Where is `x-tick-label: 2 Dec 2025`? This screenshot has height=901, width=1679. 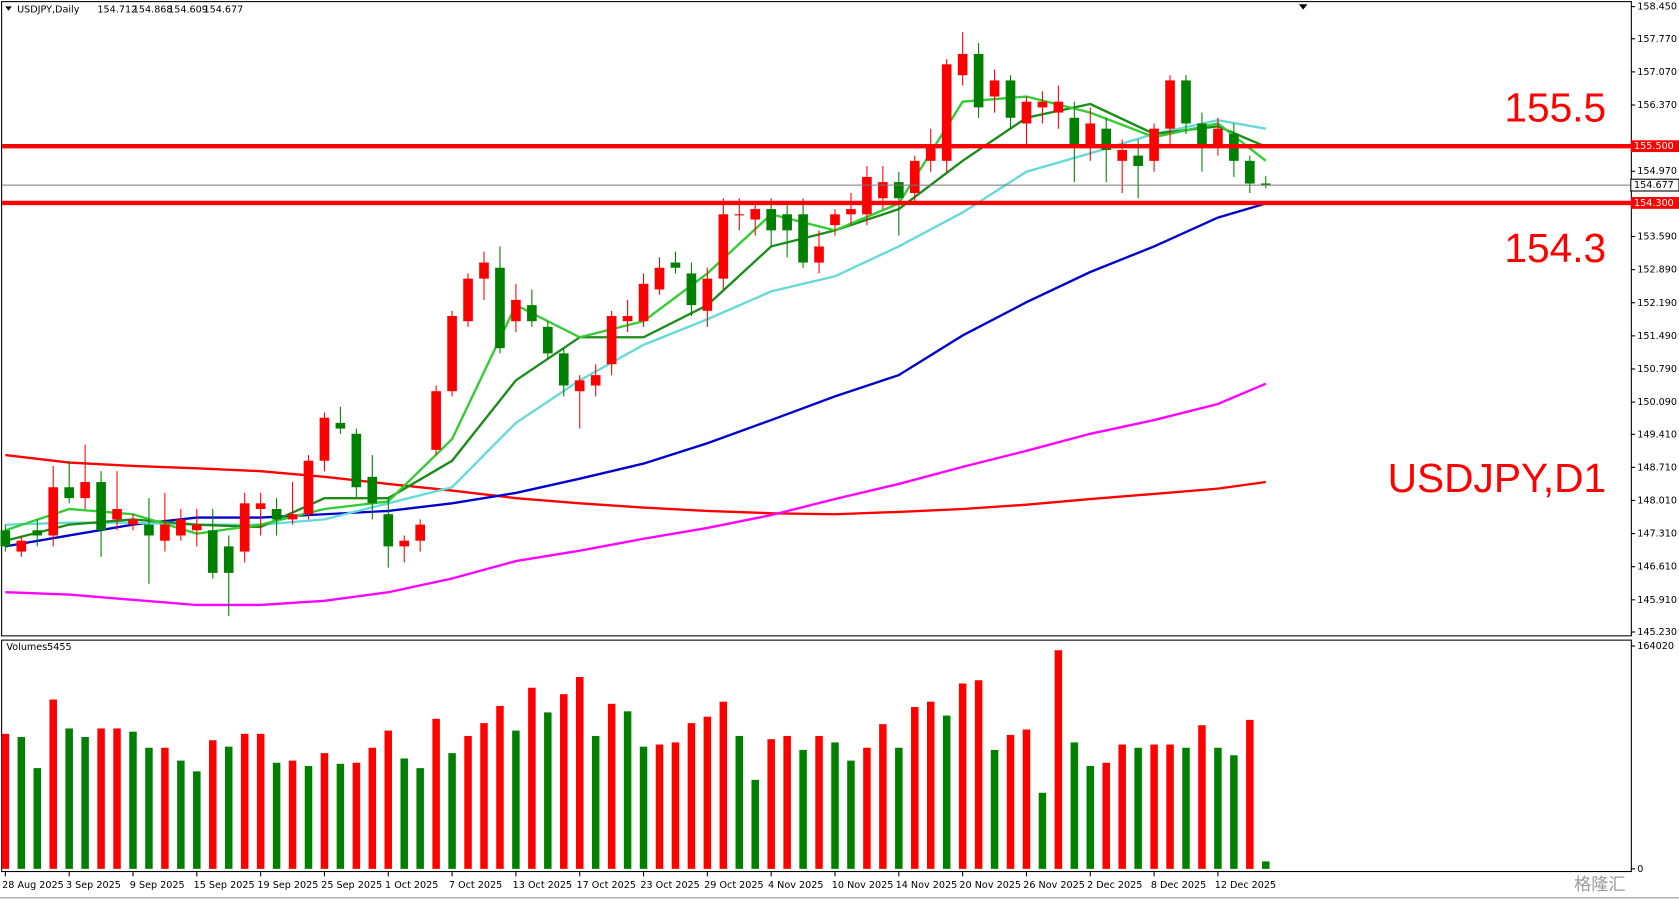
x-tick-label: 2 Dec 2025 is located at coordinates (1114, 885).